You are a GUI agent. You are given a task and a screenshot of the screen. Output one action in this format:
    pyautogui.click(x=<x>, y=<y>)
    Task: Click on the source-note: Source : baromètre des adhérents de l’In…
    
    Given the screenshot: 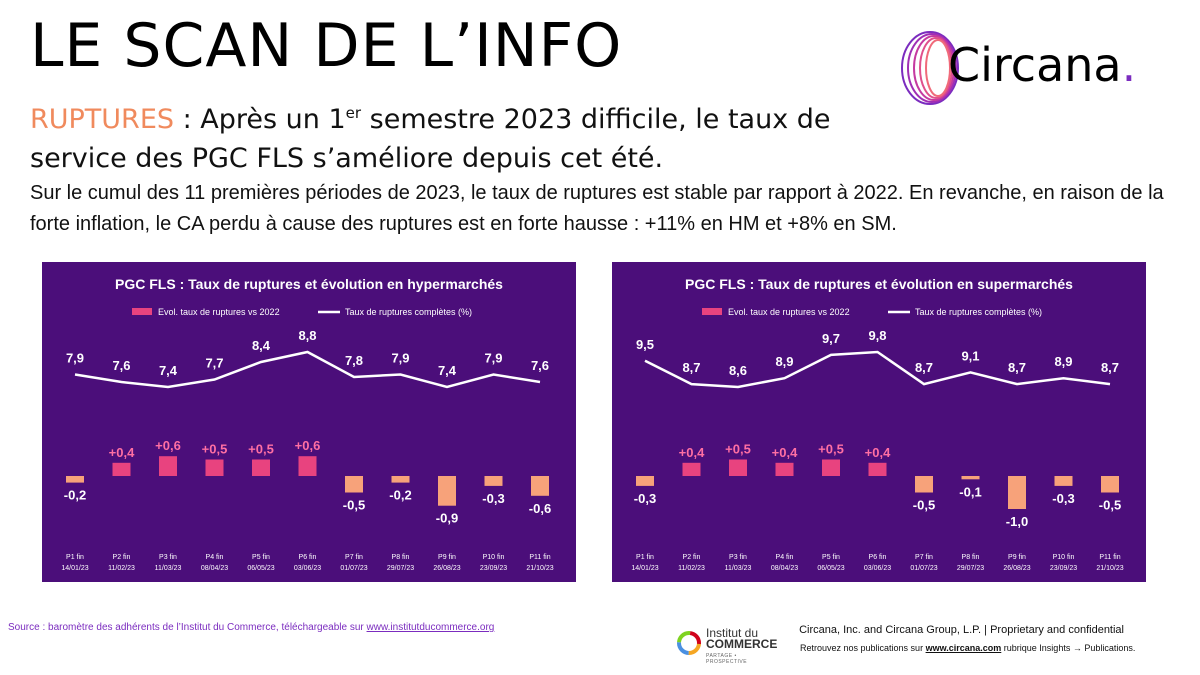 What is the action you would take?
    pyautogui.click(x=251, y=627)
    